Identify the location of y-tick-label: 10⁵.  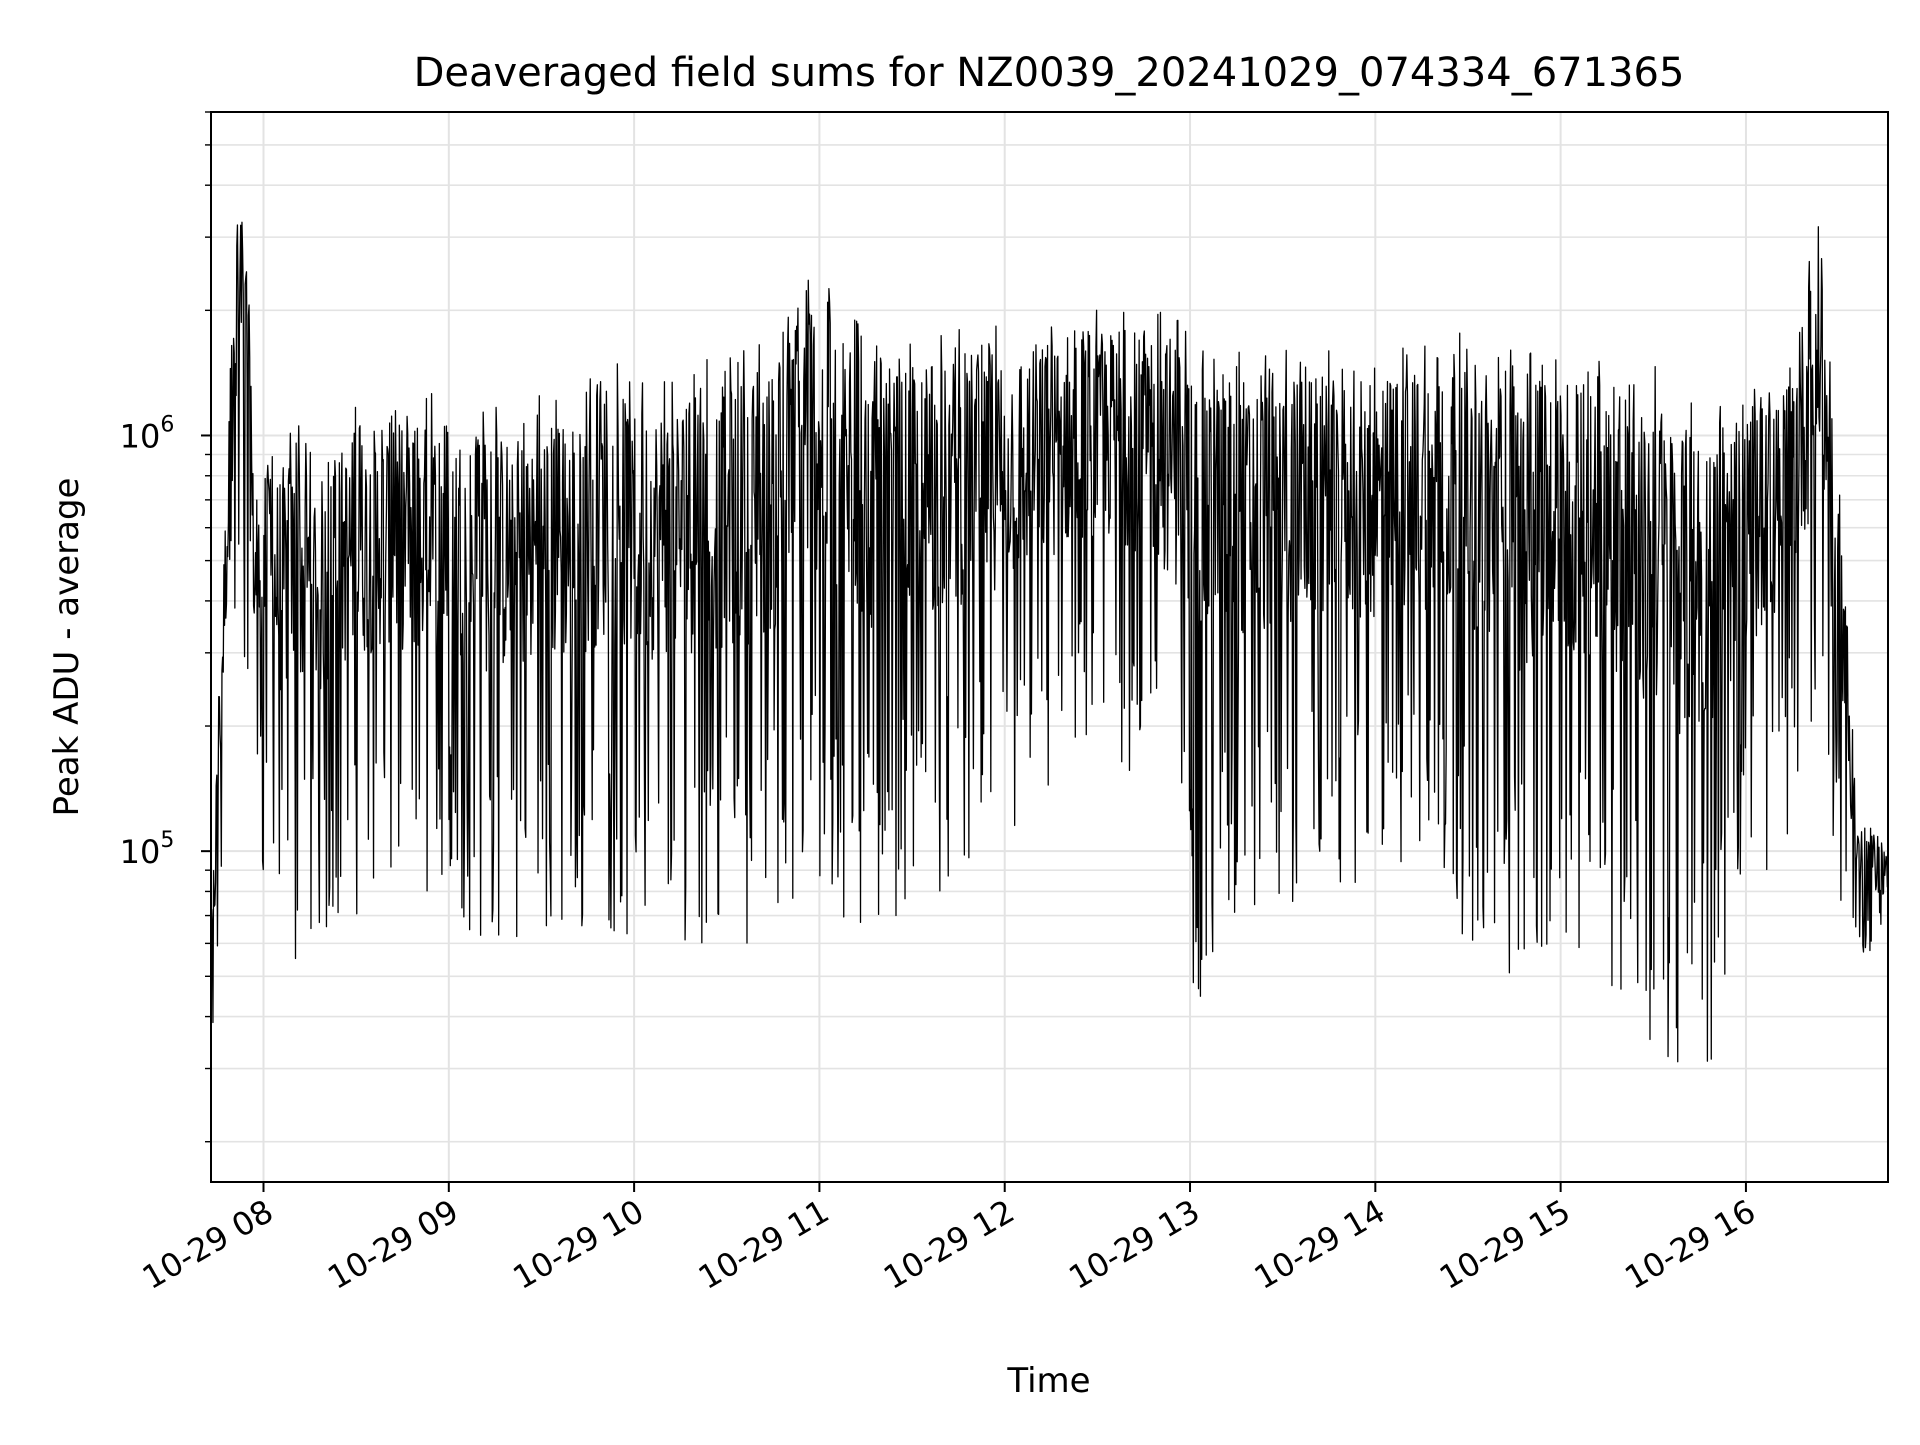
(147, 849).